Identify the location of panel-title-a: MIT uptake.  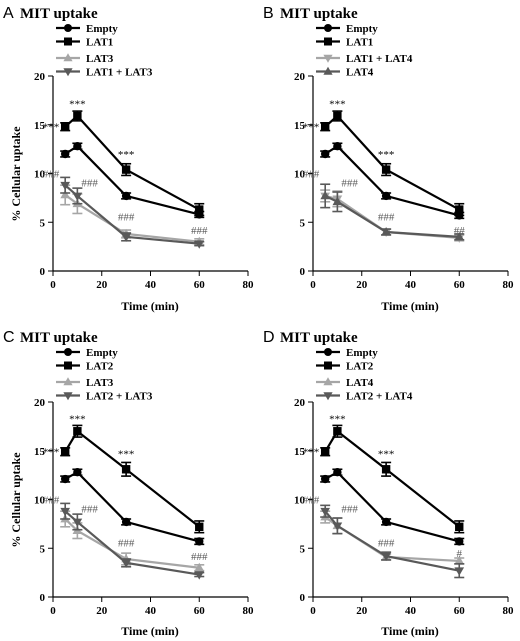
(59, 14).